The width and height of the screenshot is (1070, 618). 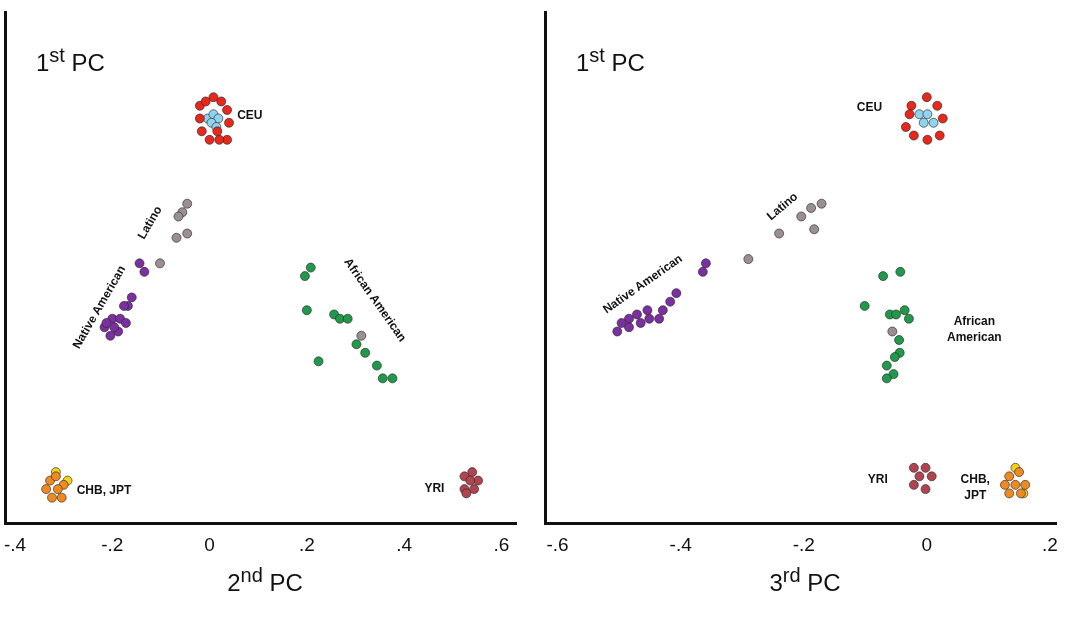 I want to click on x-tick-label: .6, so click(x=501, y=544).